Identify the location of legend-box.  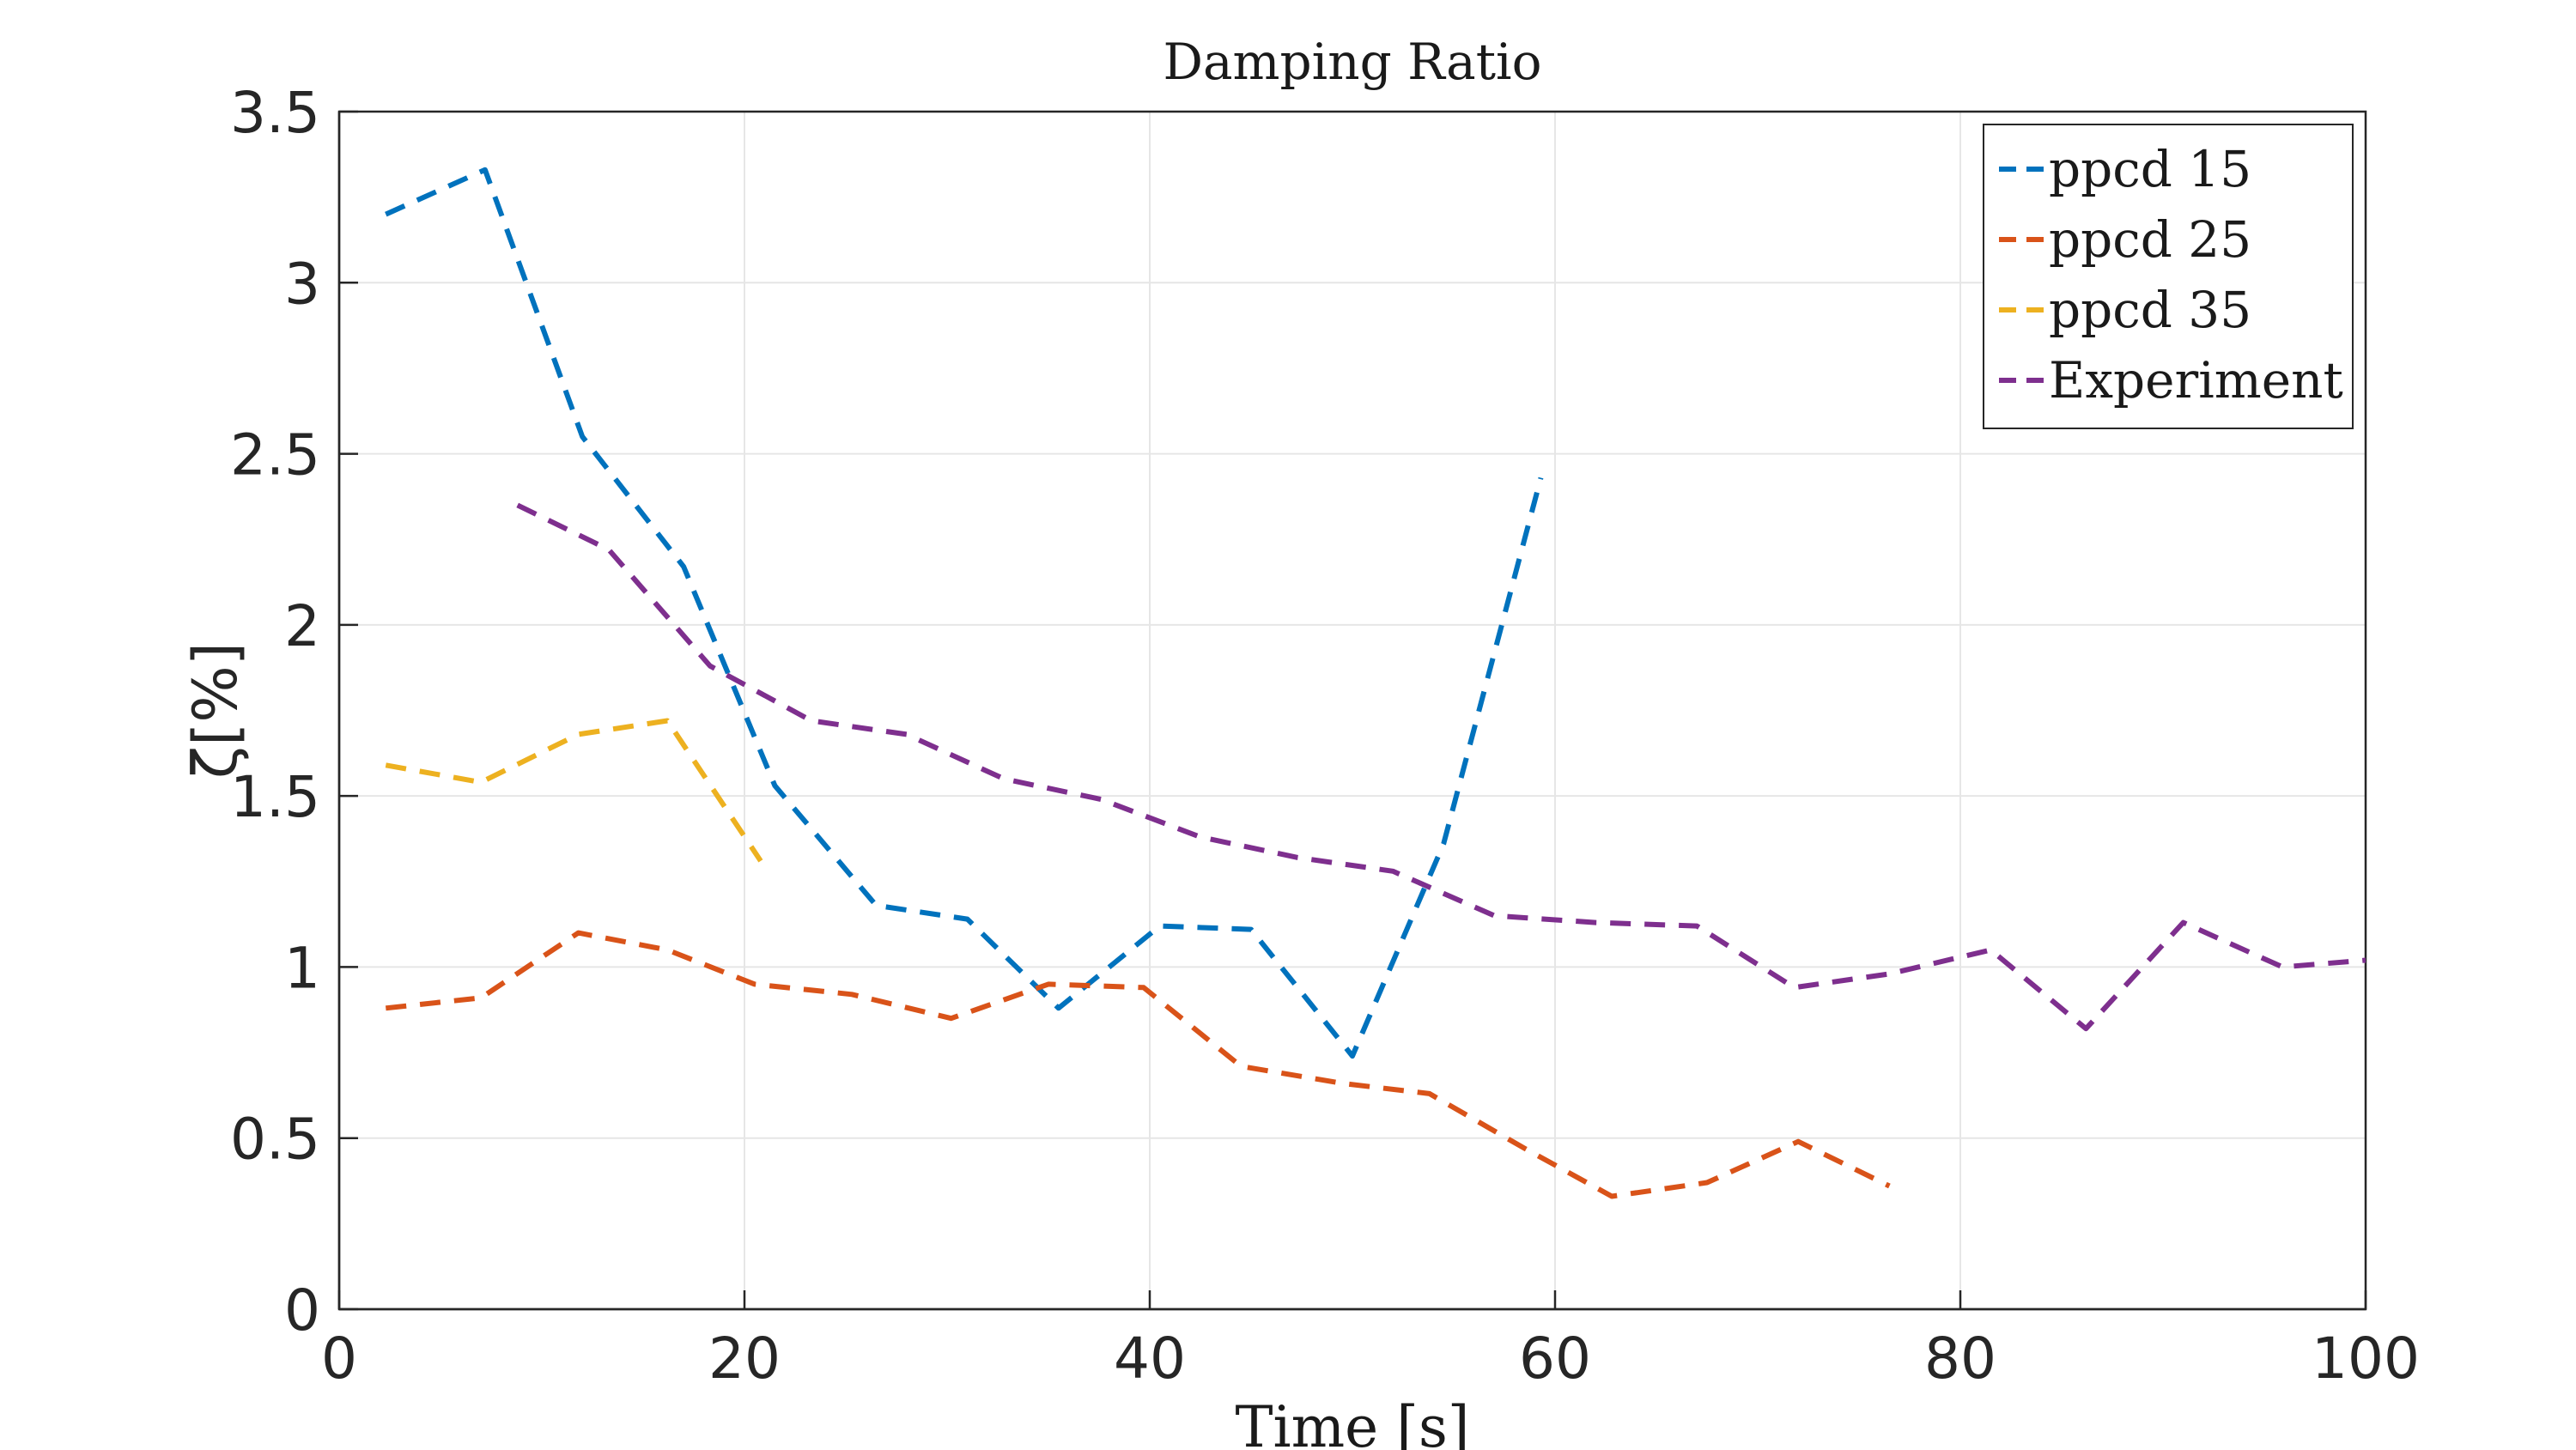
(2168, 277).